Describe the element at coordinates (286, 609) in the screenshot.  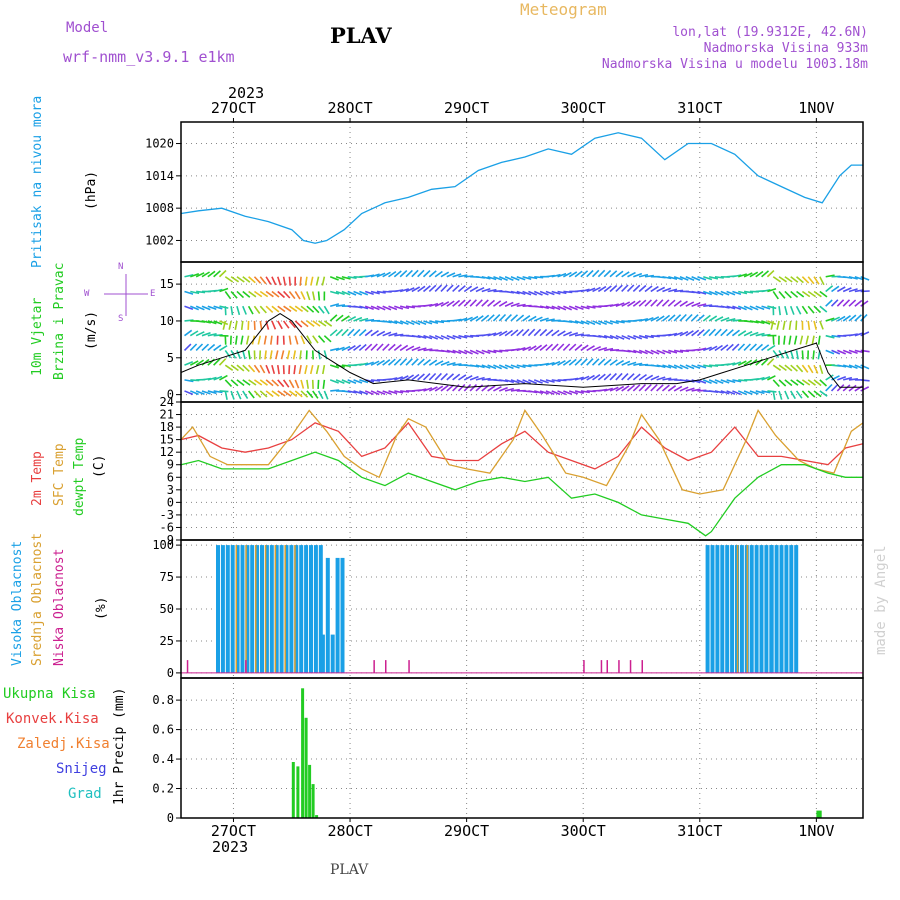
I see `high-cloud-bar` at that location.